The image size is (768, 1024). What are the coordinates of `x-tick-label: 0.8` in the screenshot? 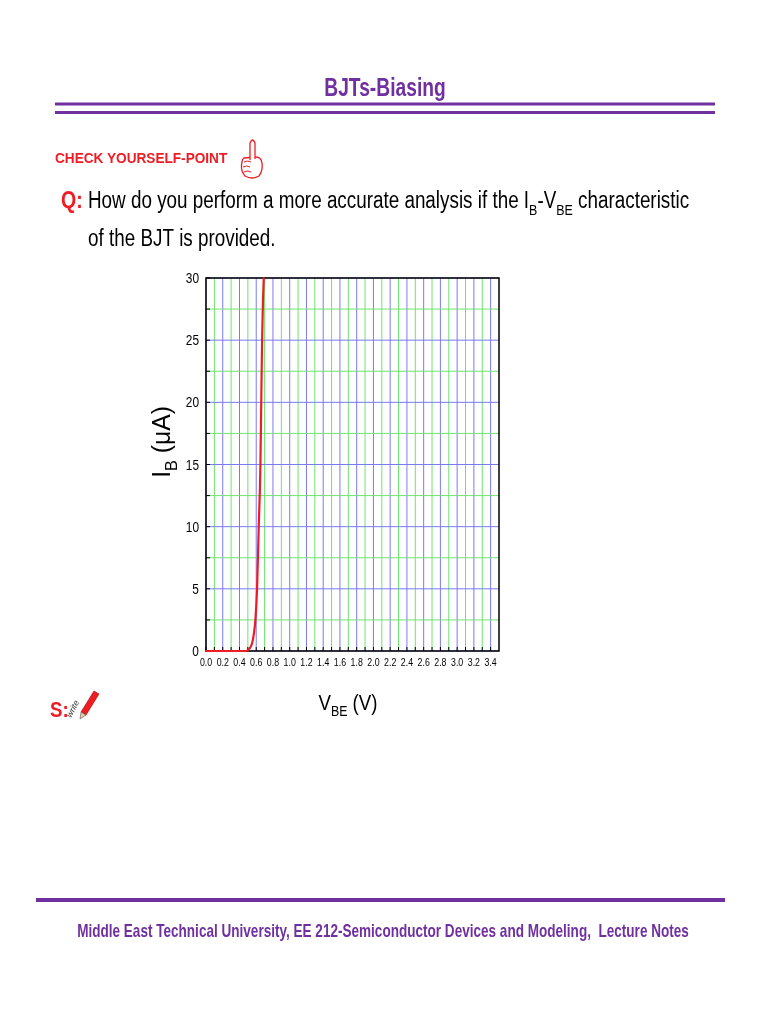 It's located at (273, 662).